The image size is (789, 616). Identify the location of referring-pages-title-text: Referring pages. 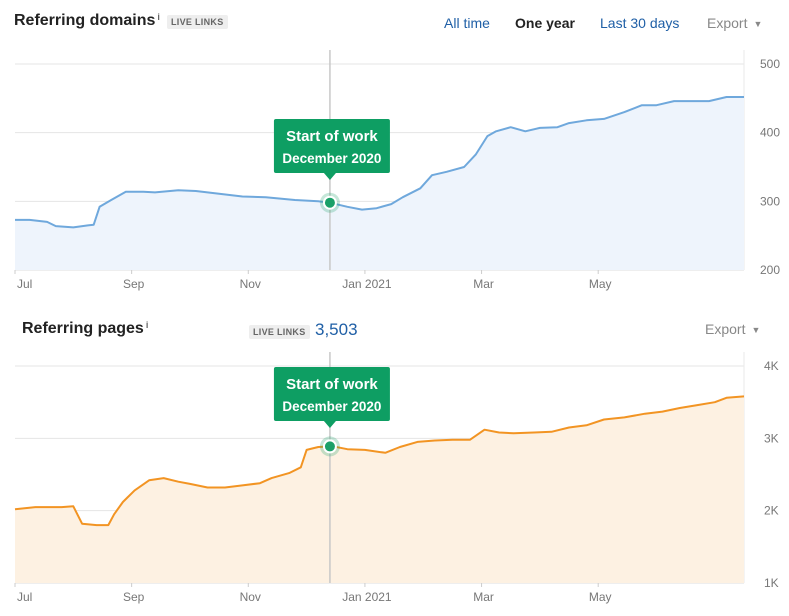
(83, 328).